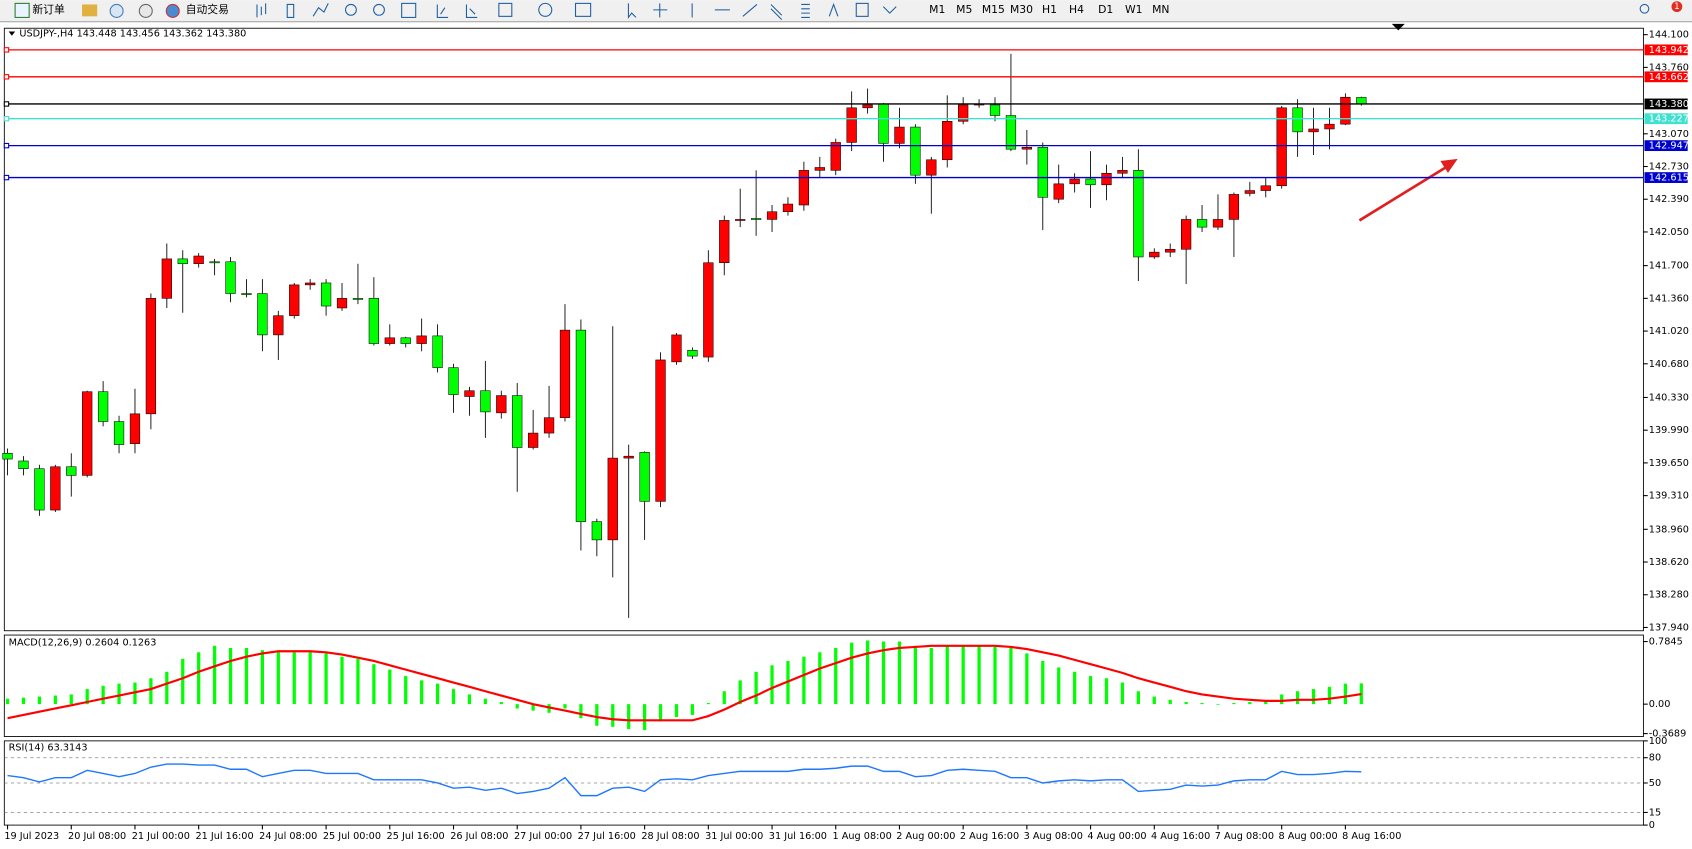 This screenshot has width=1692, height=849. Describe the element at coordinates (1053, 836) in the screenshot. I see `x-tick-label: 3 Aug 08:00` at that location.